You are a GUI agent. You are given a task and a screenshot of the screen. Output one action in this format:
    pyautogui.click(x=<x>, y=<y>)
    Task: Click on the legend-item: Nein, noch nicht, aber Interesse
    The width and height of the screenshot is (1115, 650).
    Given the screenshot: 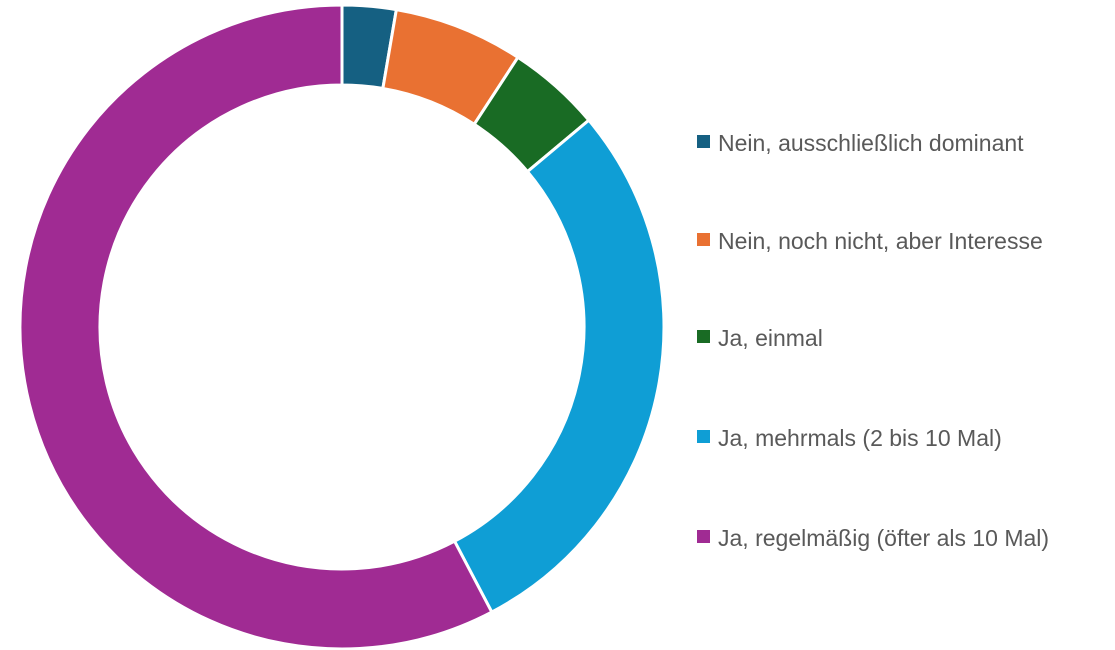 What is the action you would take?
    pyautogui.click(x=896, y=241)
    